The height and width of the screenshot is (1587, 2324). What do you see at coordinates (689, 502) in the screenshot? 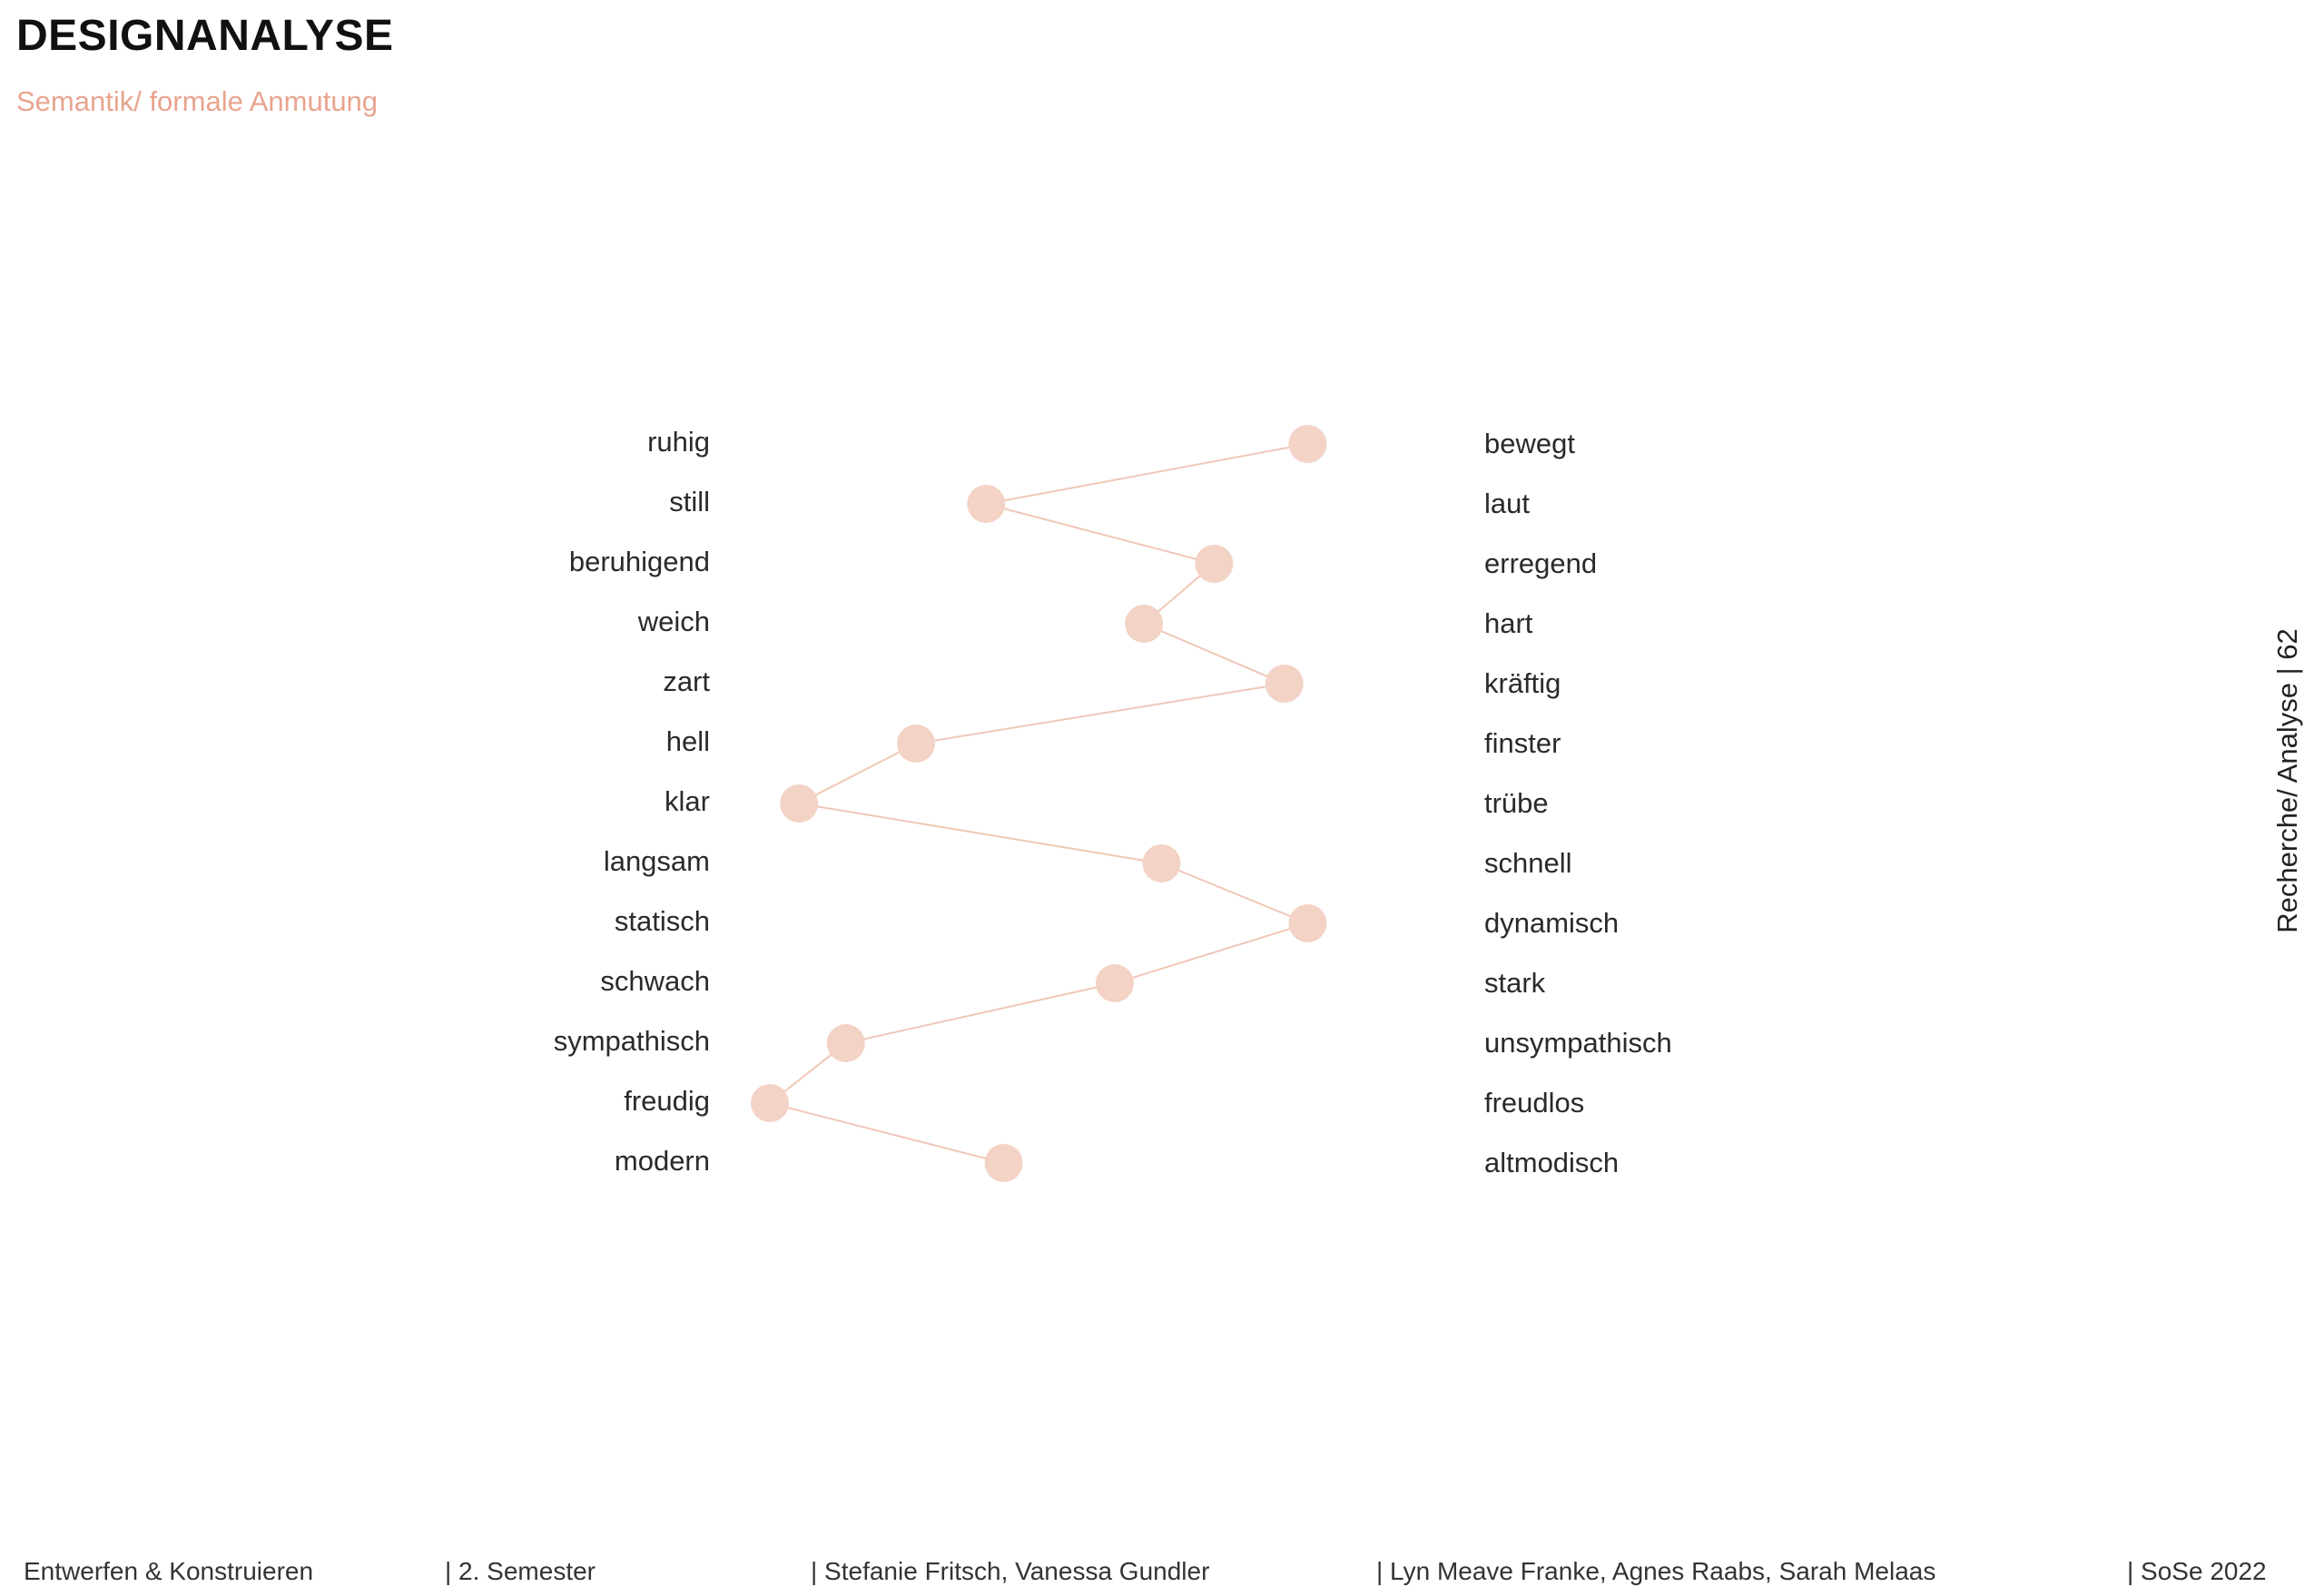
I see `left-adjective-label: still` at bounding box center [689, 502].